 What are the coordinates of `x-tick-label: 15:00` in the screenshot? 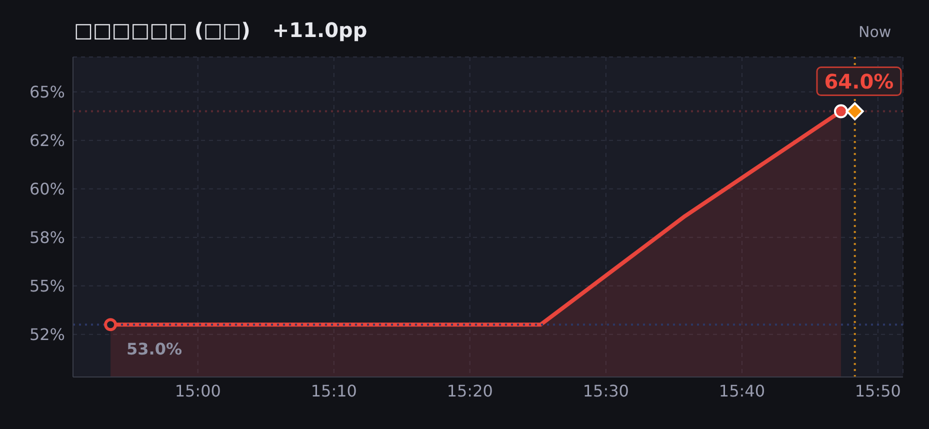 It's located at (197, 390).